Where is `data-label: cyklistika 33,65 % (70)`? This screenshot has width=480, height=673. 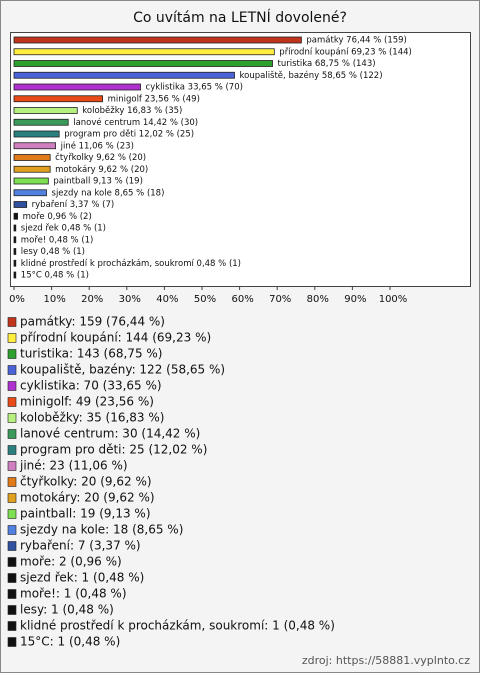
data-label: cyklistika 33,65 % (70) is located at coordinates (194, 88).